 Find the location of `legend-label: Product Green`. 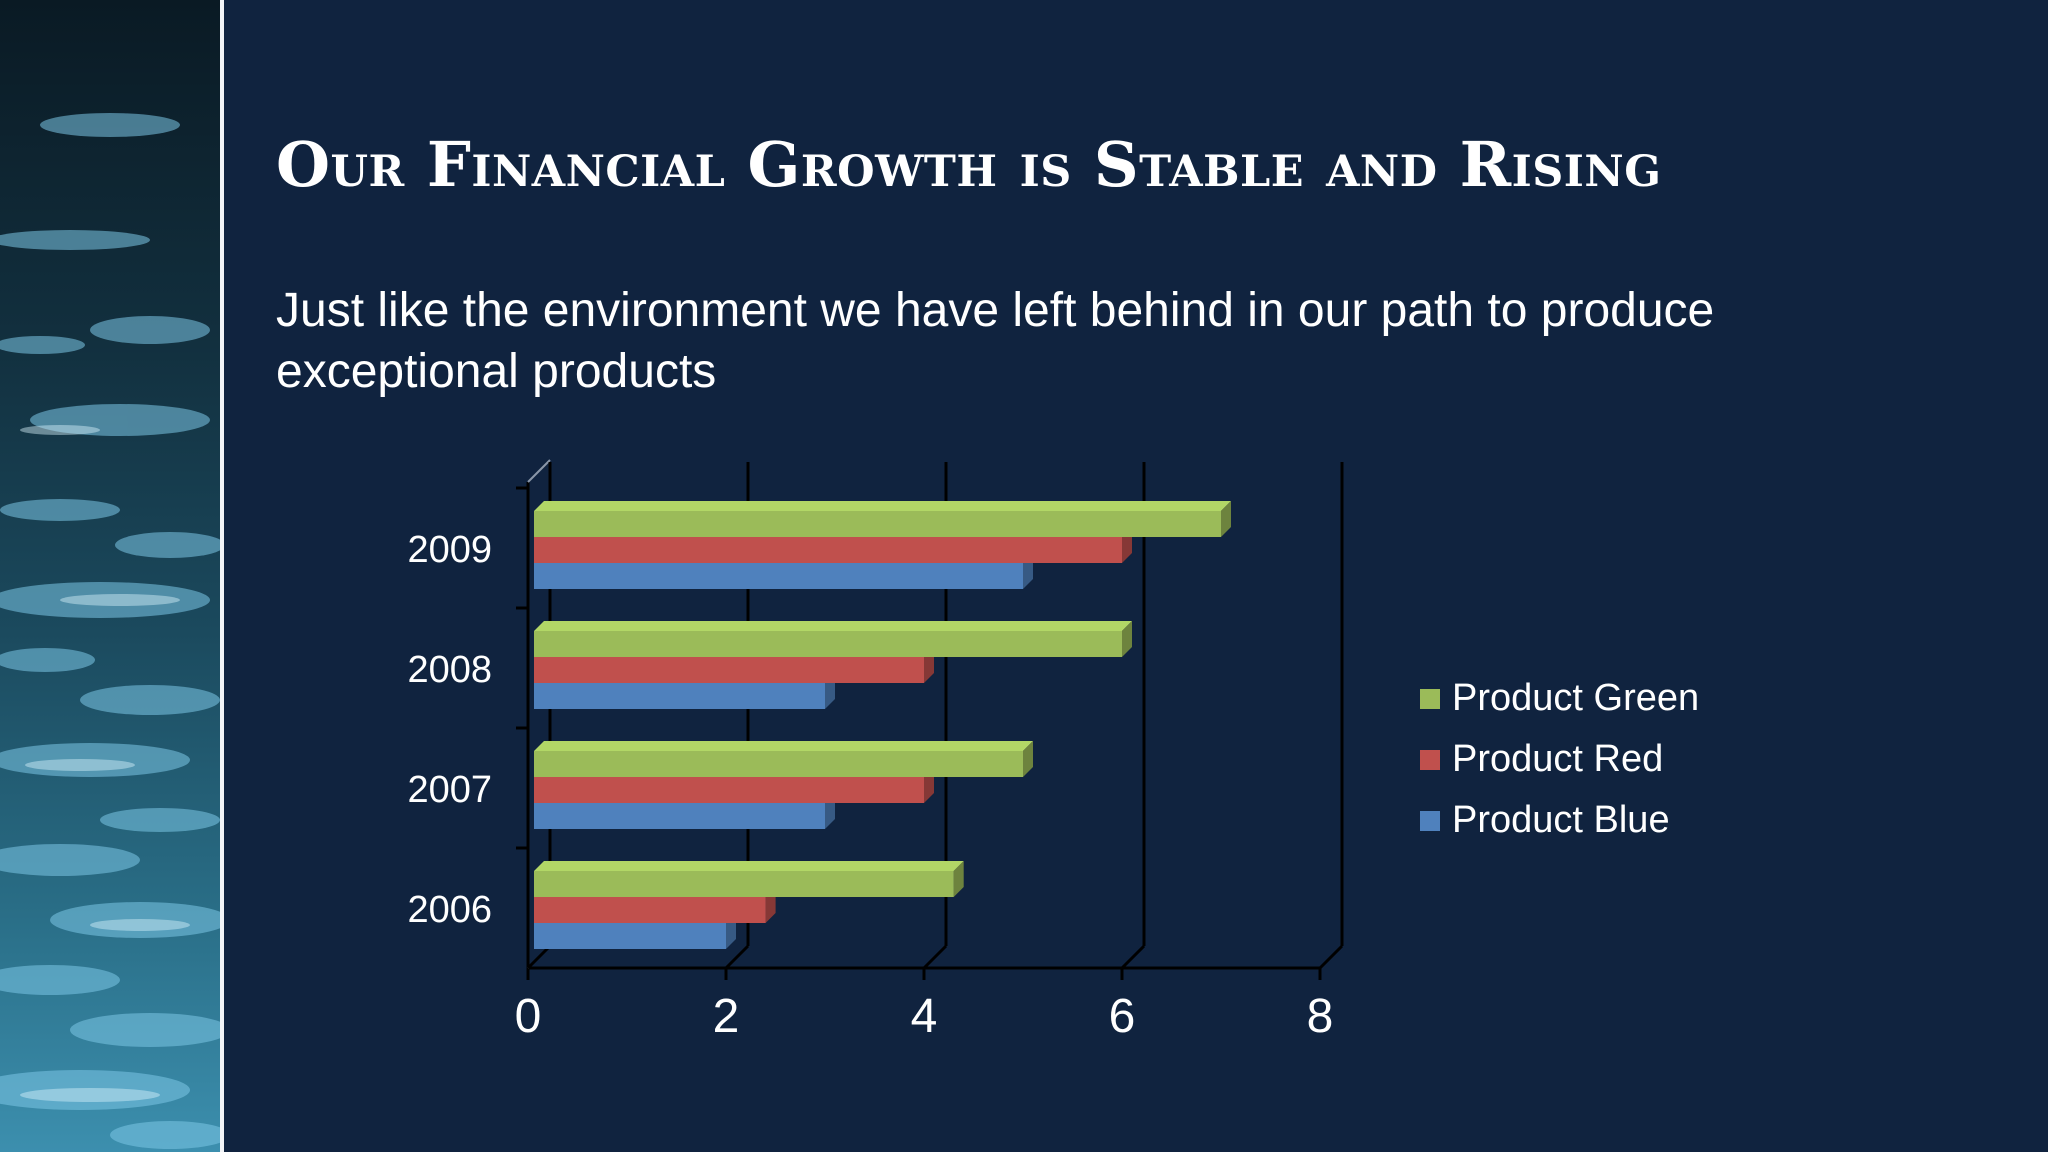

legend-label: Product Green is located at coordinates (1576, 698).